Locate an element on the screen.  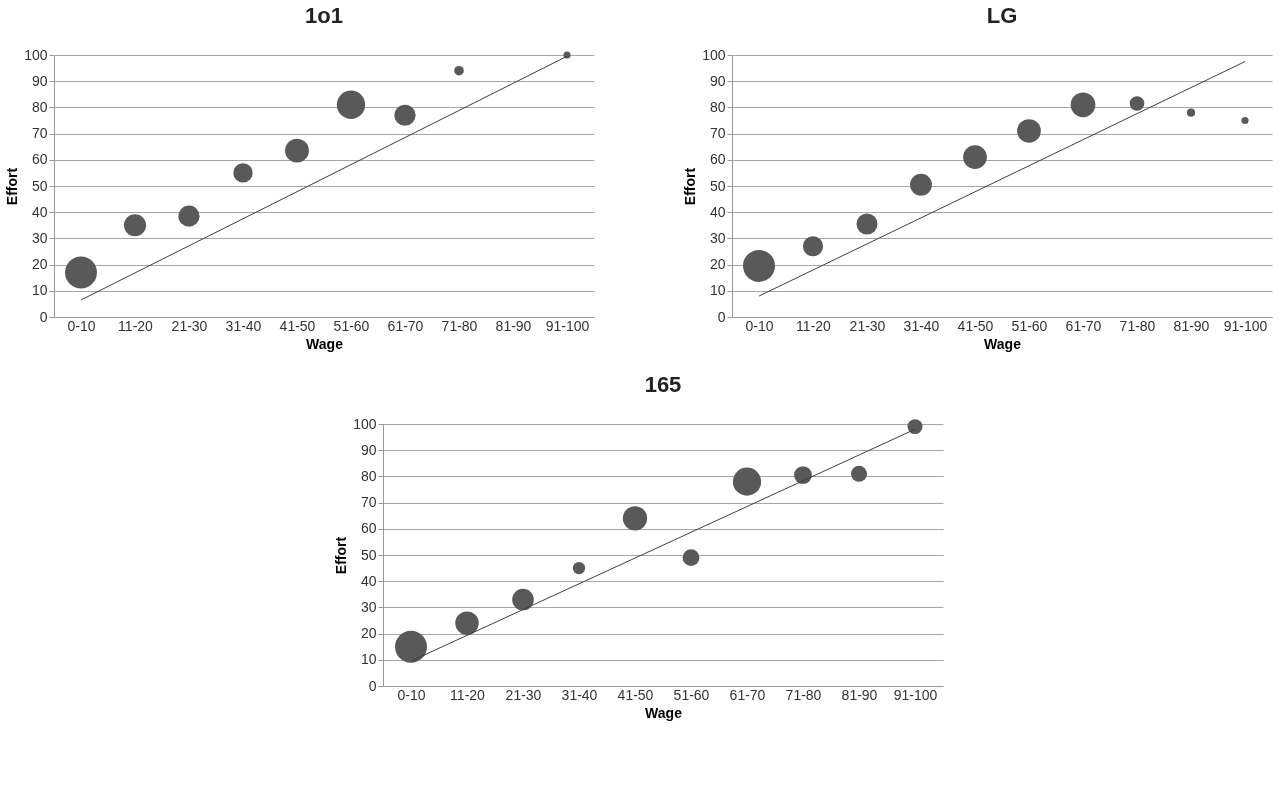
chart-title: 165 is located at coordinates (663, 384).